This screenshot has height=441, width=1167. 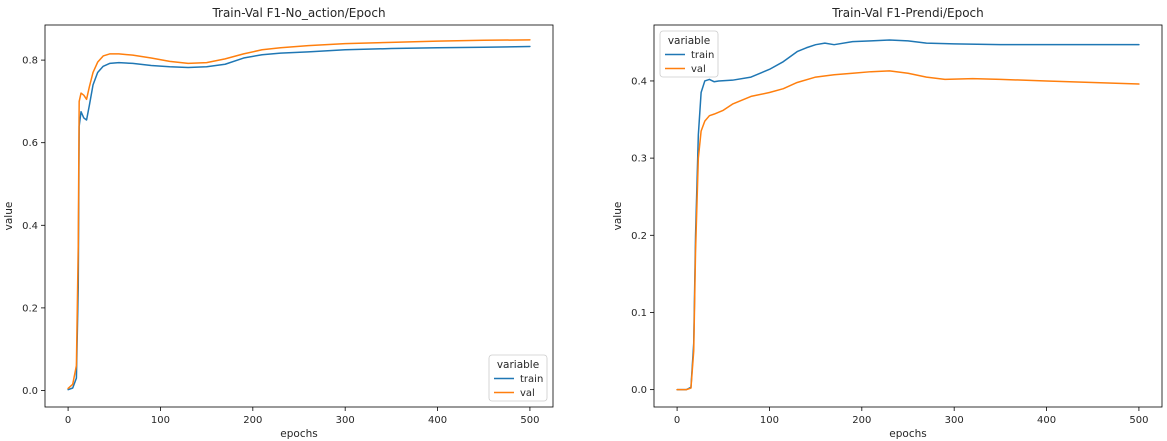 What do you see at coordinates (298, 13) in the screenshot?
I see `chart-title: Train-Val F1-No_action/Epoch` at bounding box center [298, 13].